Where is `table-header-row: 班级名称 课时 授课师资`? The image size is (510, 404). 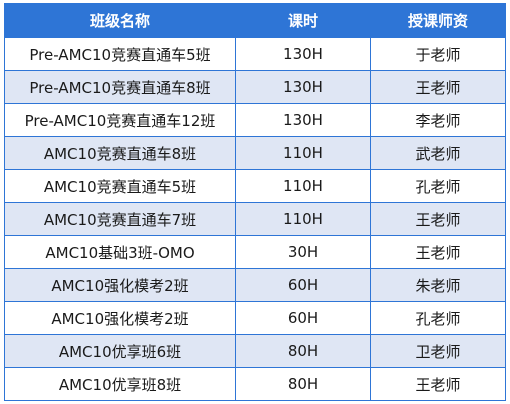
table-header-row: 班级名称 课时 授课师资 is located at coordinates (255, 20).